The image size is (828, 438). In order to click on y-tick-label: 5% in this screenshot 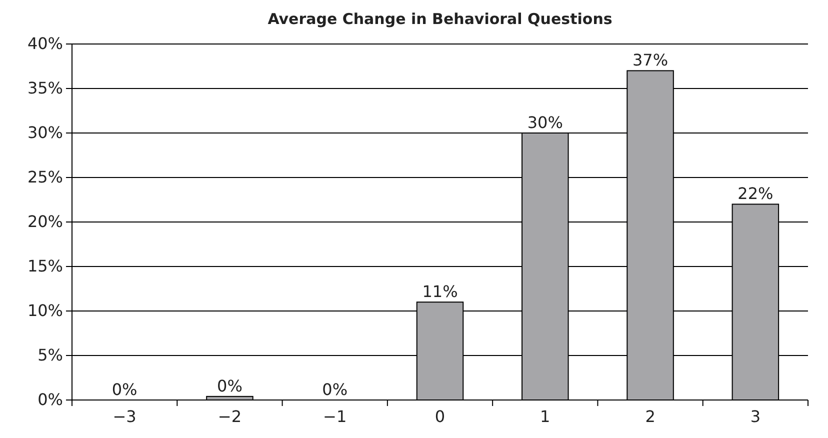, I will do `click(50, 355)`.